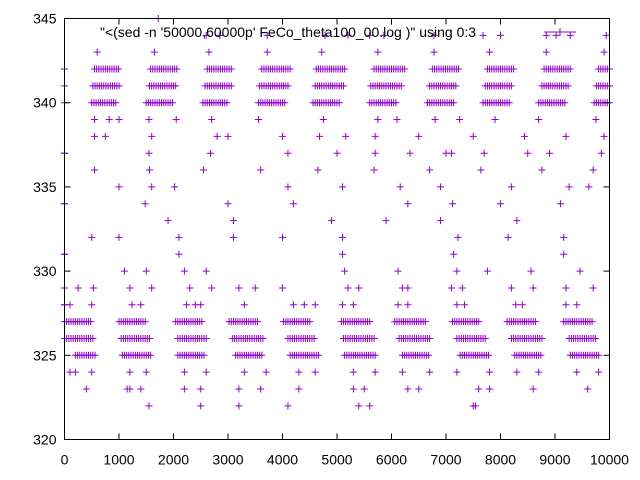 This screenshot has height=480, width=640. I want to click on x-tick-label: 5000, so click(336, 460).